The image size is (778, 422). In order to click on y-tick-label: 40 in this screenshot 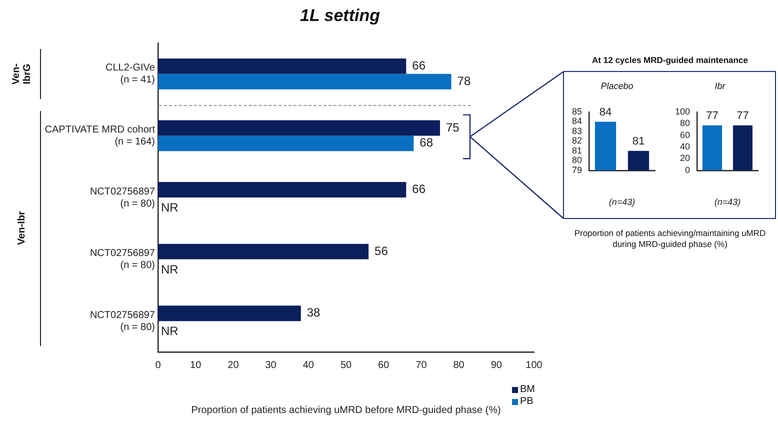, I will do `click(685, 147)`.